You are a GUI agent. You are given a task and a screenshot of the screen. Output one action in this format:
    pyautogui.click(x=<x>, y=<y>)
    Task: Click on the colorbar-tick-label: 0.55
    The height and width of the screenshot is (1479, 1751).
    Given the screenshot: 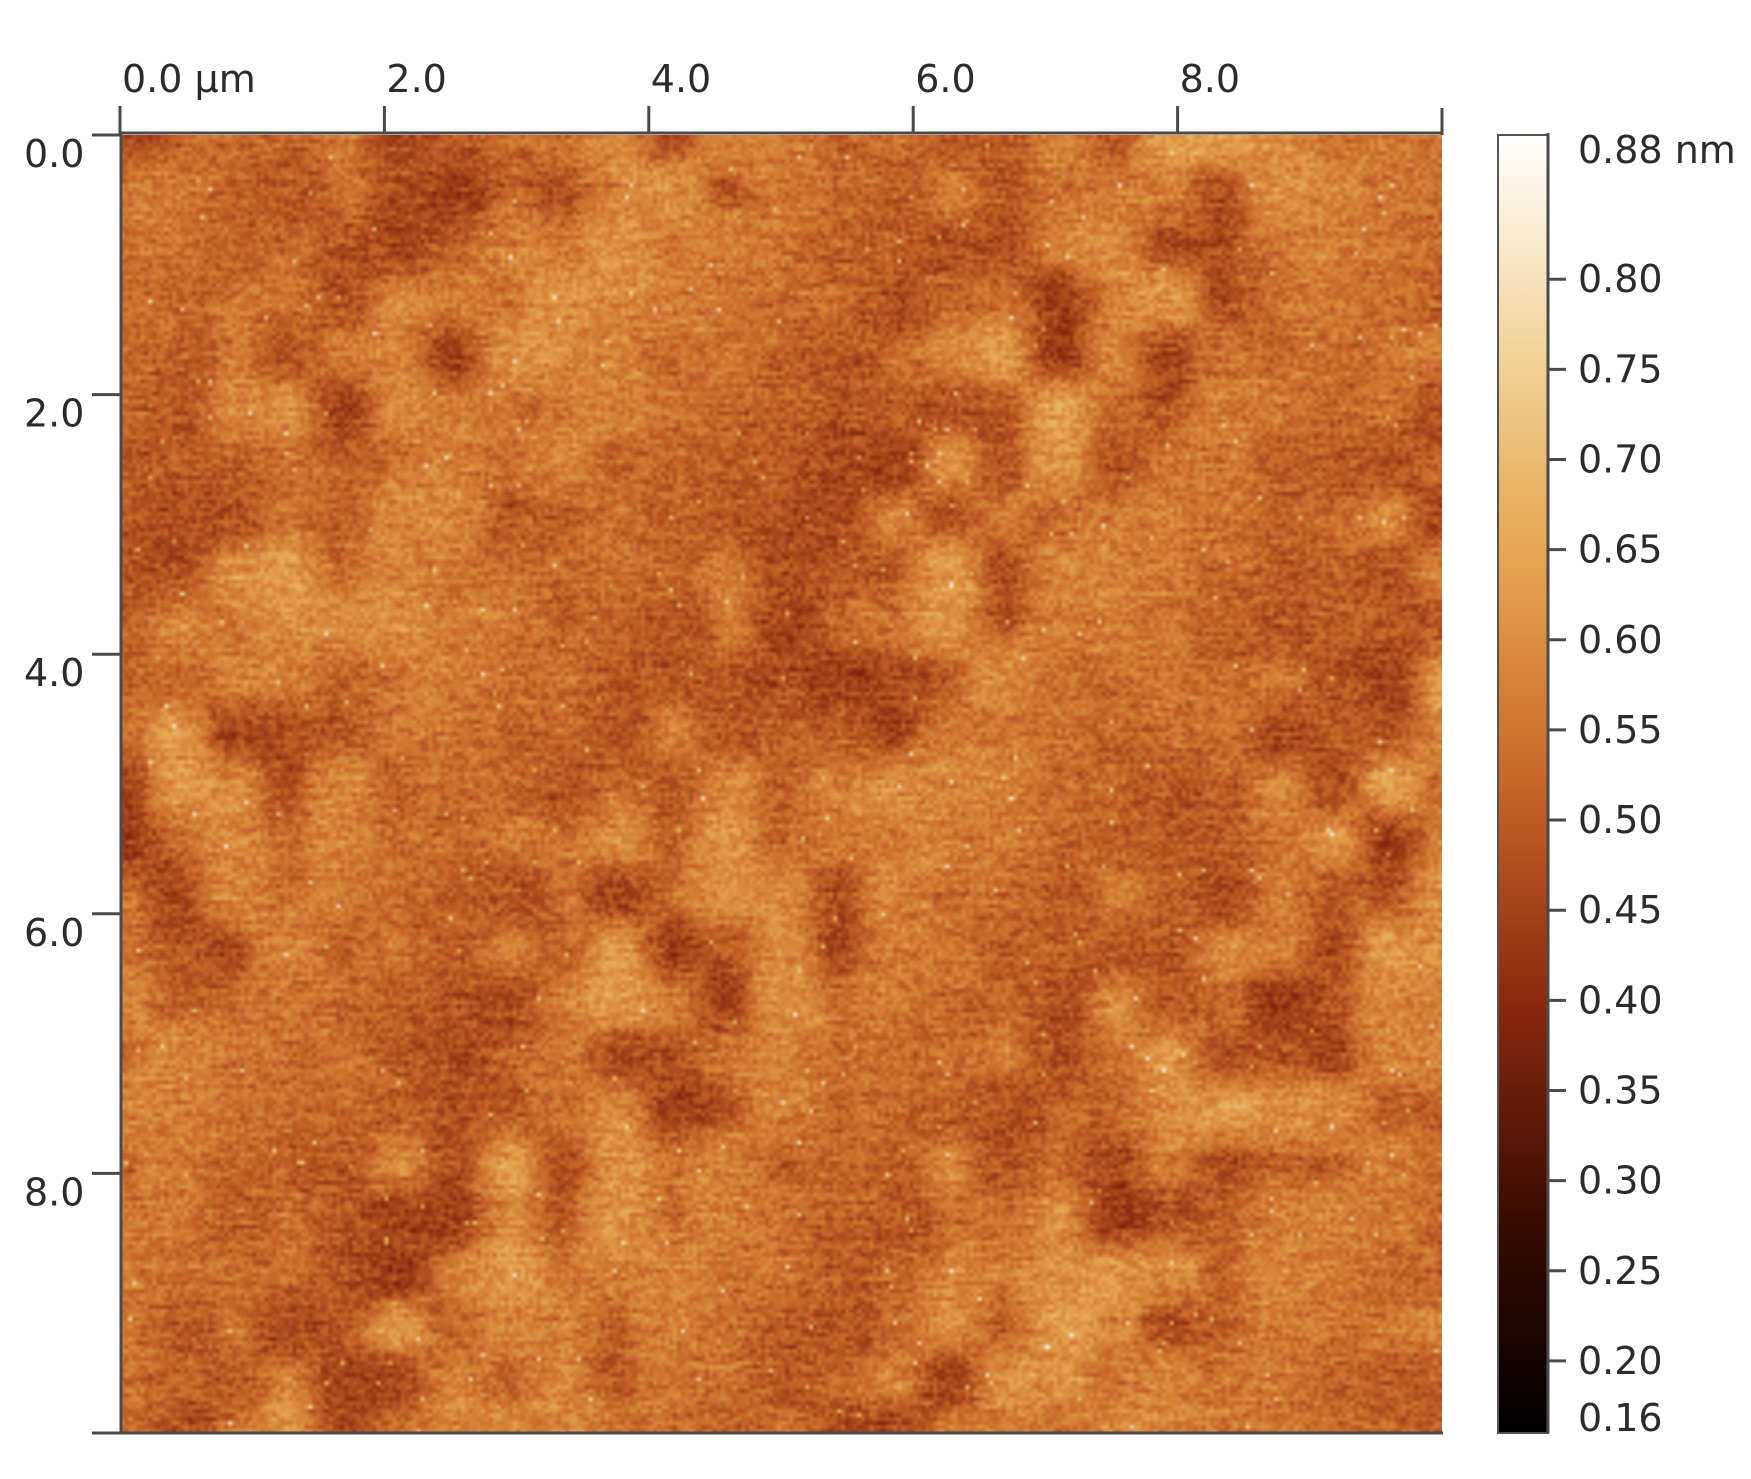 What is the action you would take?
    pyautogui.click(x=1620, y=730)
    